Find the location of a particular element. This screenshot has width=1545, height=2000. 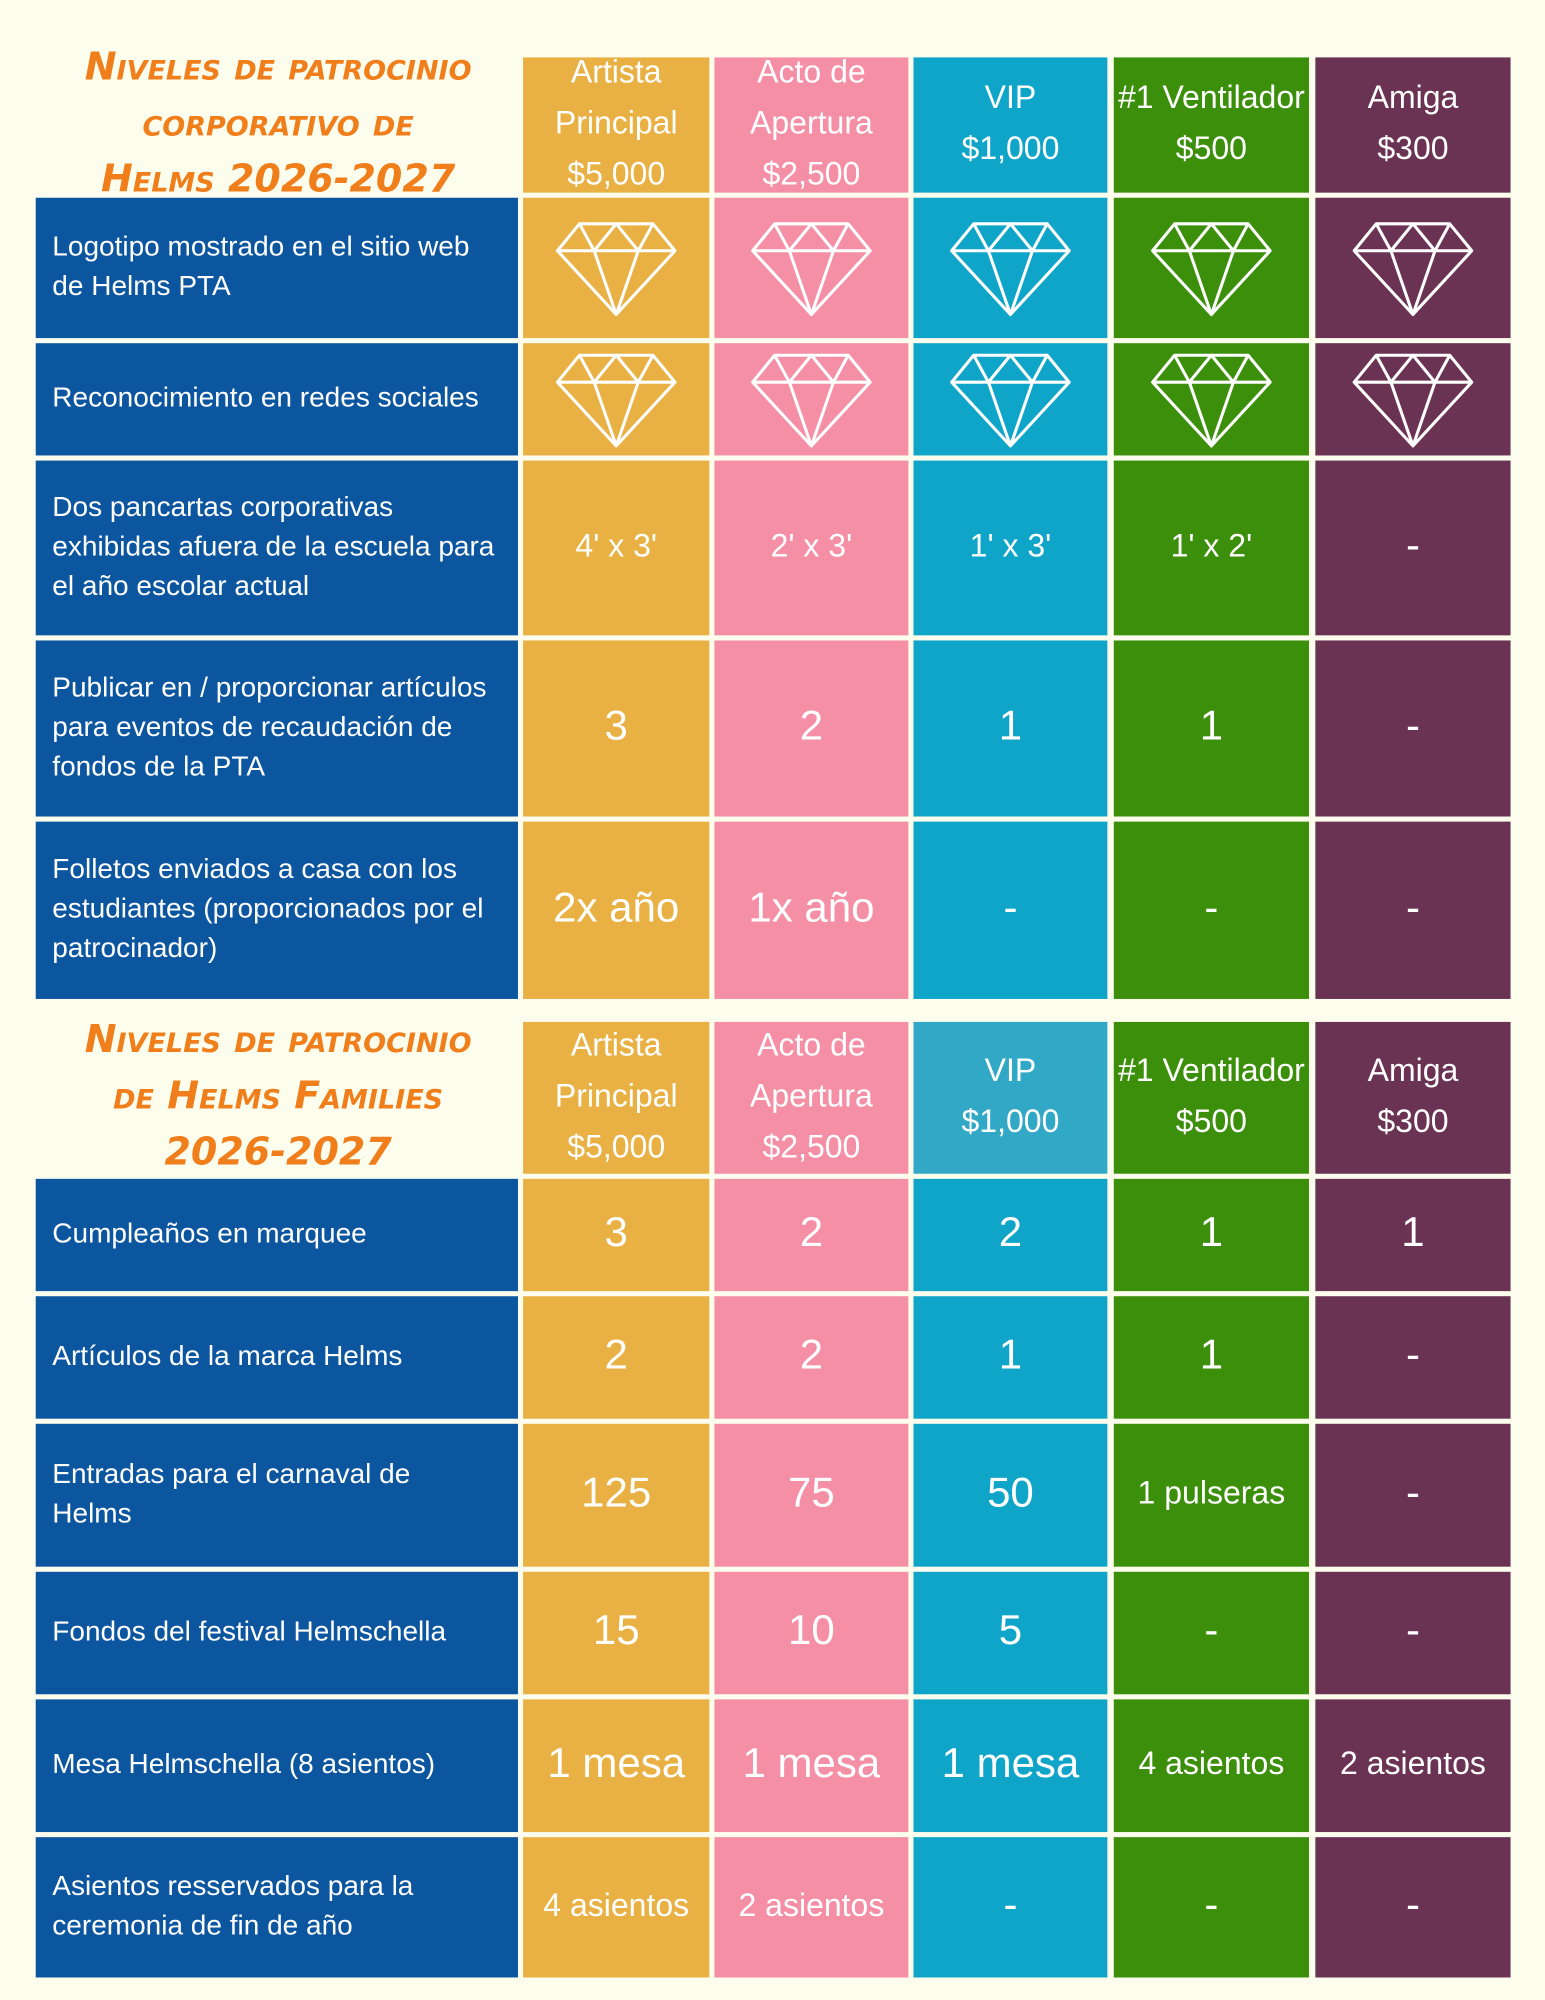

row-label: ceremonia de fin de año is located at coordinates (202, 1924).